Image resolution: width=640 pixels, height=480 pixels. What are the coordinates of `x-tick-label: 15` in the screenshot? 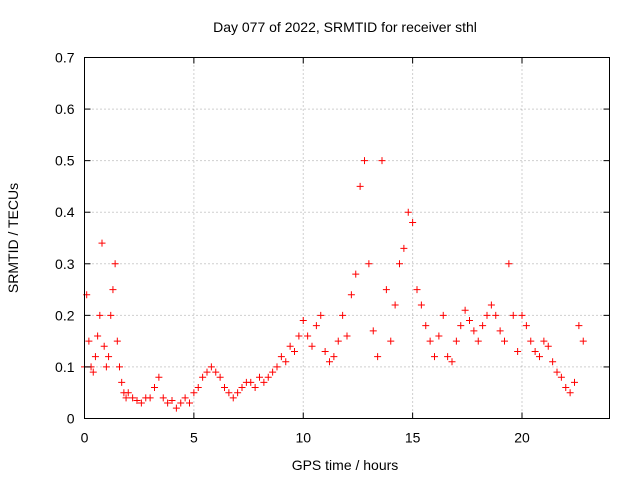 It's located at (413, 438).